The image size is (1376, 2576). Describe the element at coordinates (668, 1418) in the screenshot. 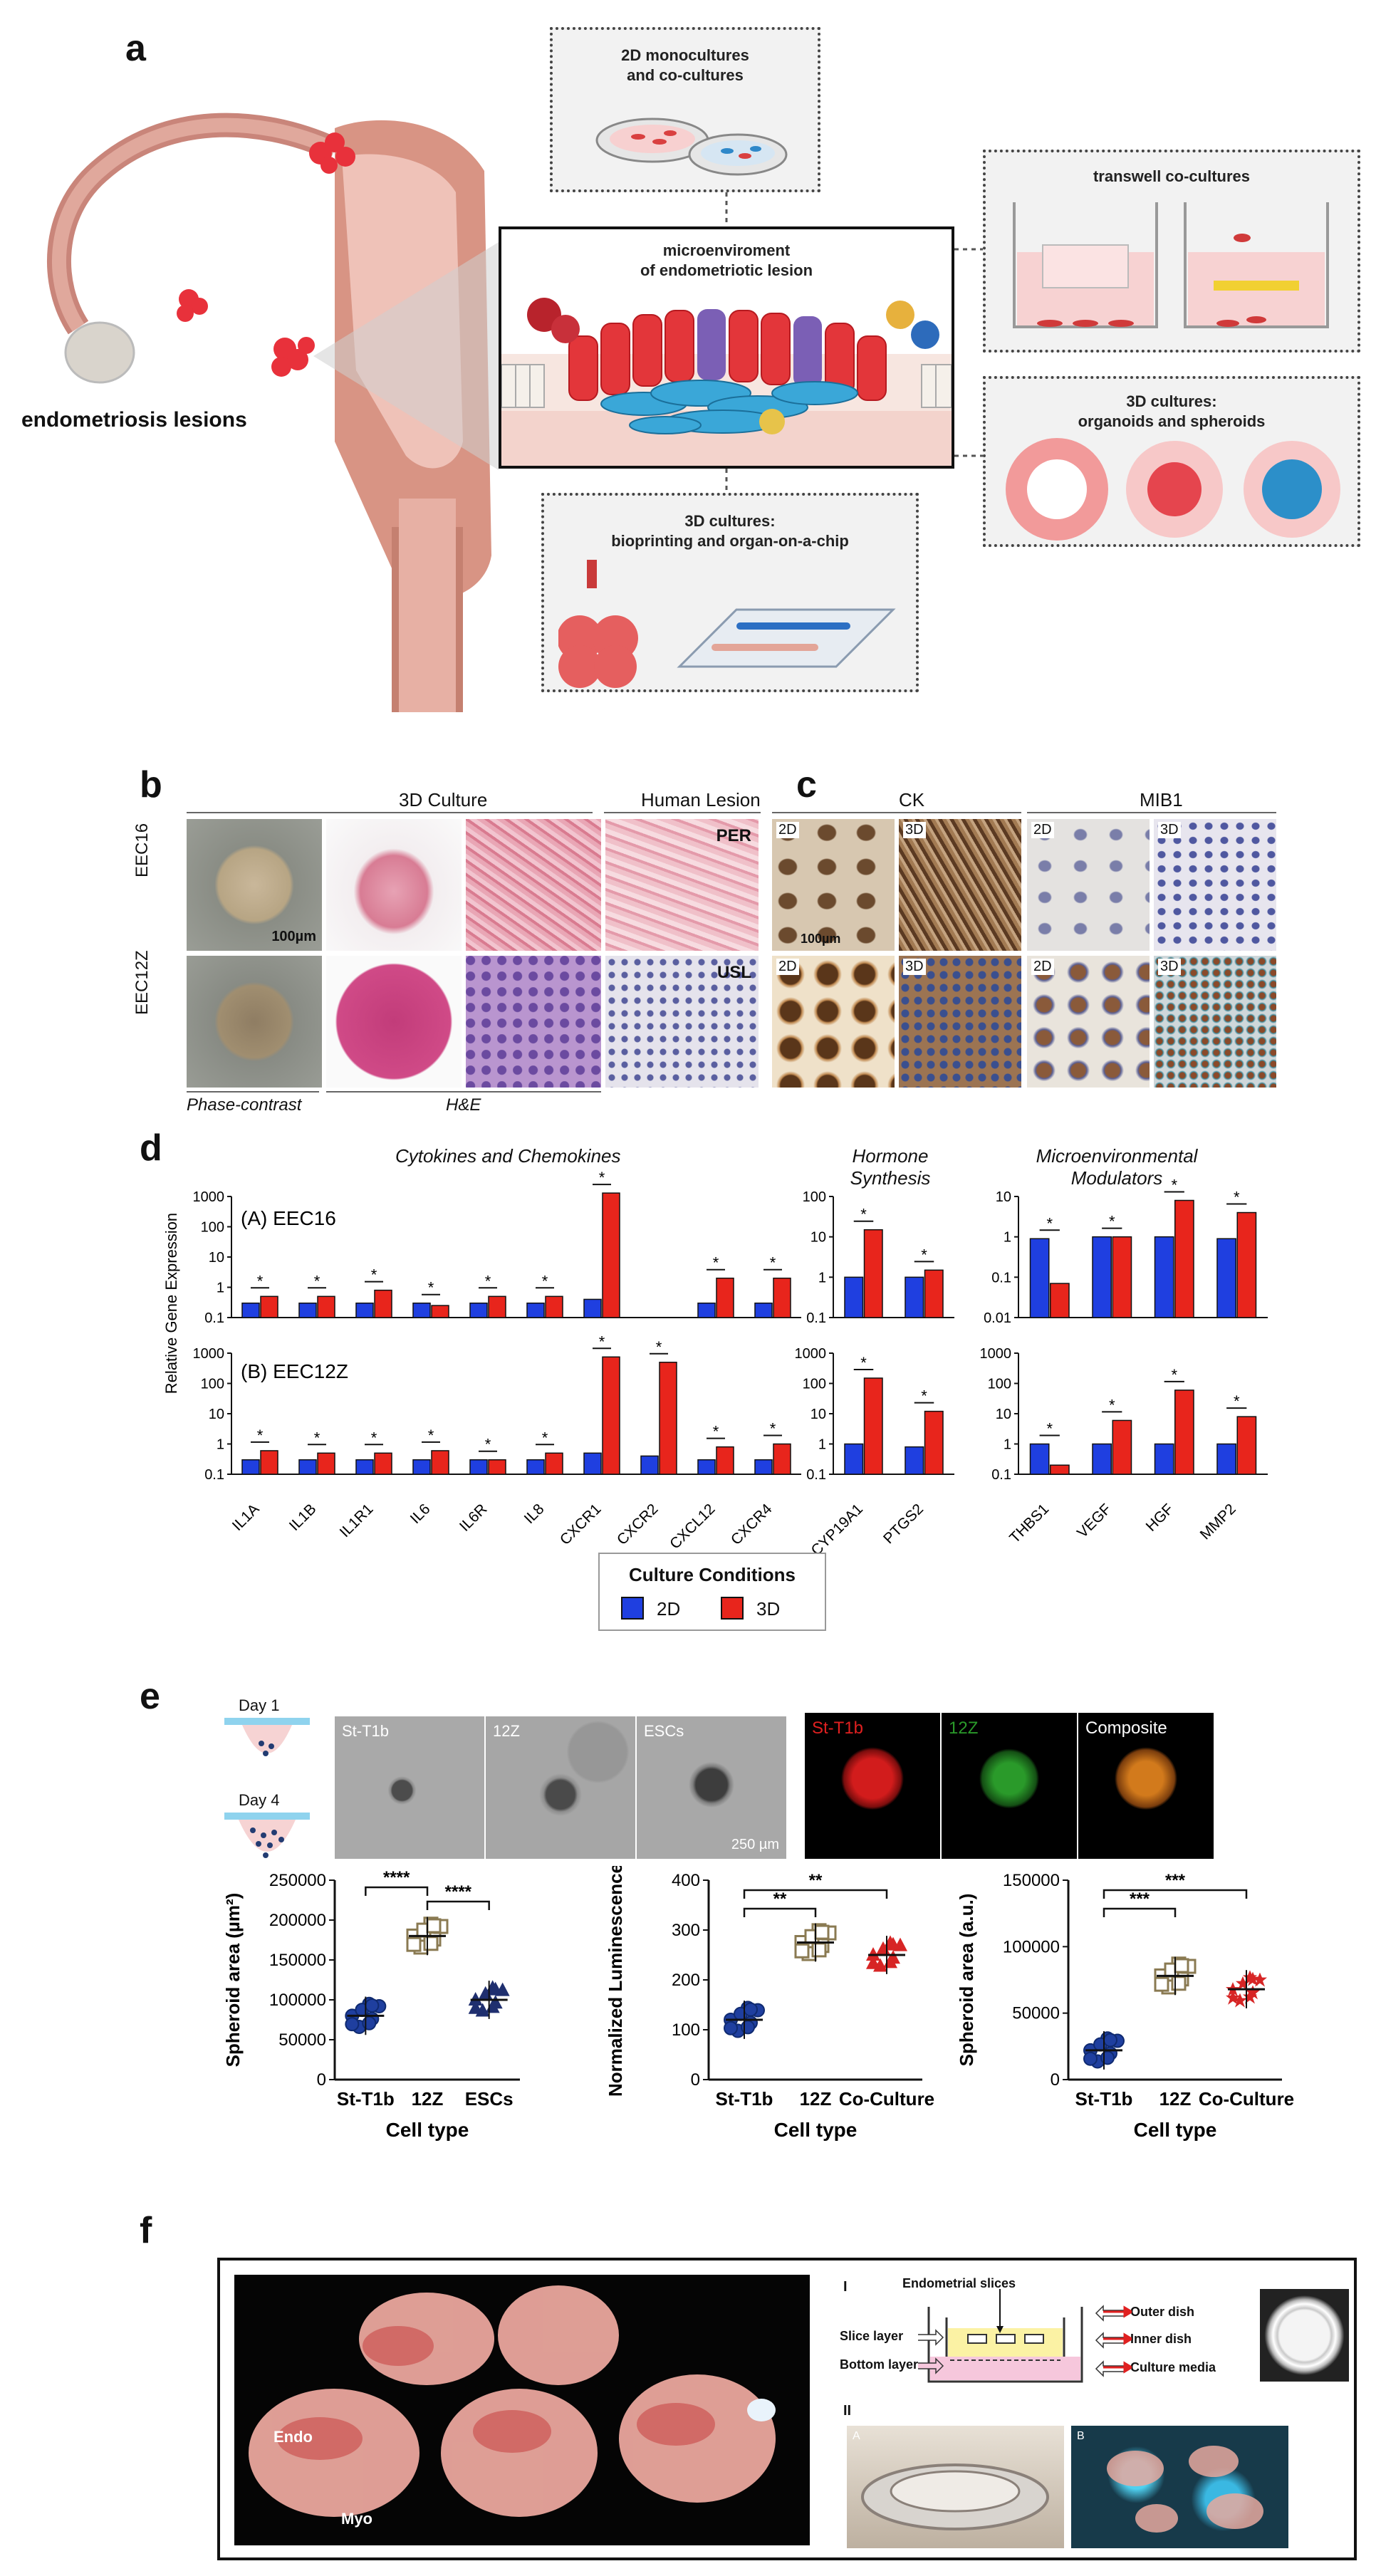

I see `bar-3d-CXCR2` at that location.